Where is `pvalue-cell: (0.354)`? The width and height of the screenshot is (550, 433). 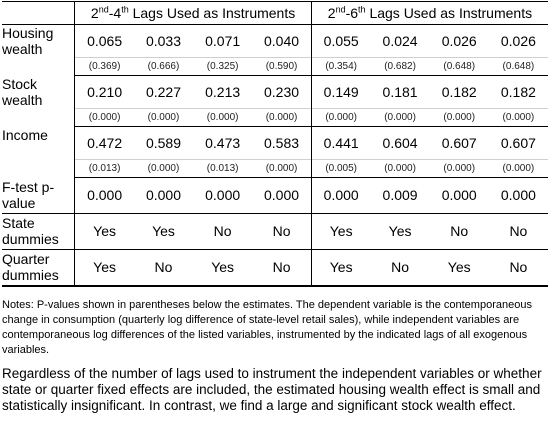
pvalue-cell: (0.354) is located at coordinates (341, 66).